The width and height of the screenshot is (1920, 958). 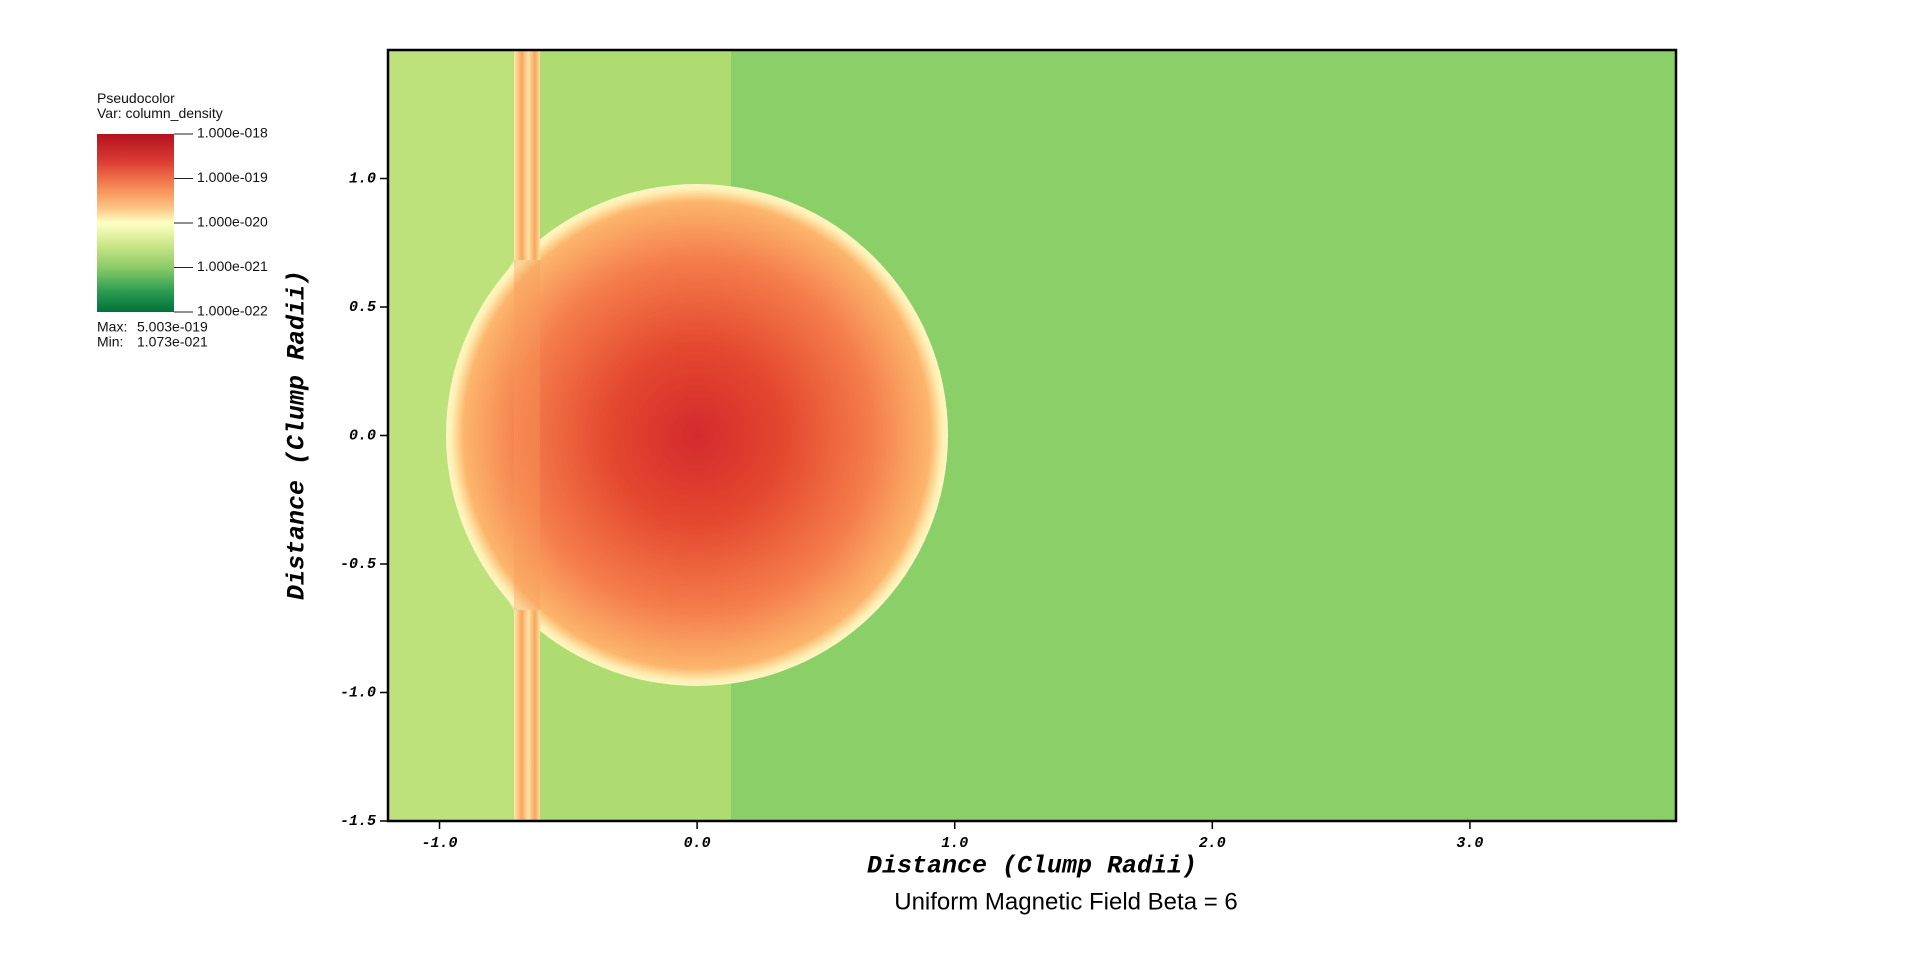 I want to click on stat-value: 1.073e-021, so click(x=172, y=342).